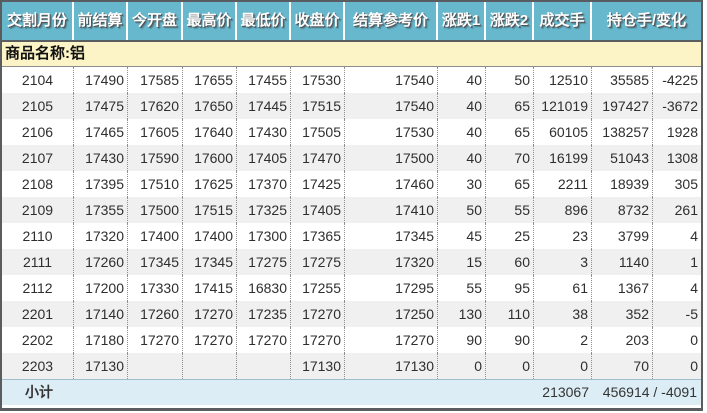  I want to click on cell-close: 17275, so click(318, 262).